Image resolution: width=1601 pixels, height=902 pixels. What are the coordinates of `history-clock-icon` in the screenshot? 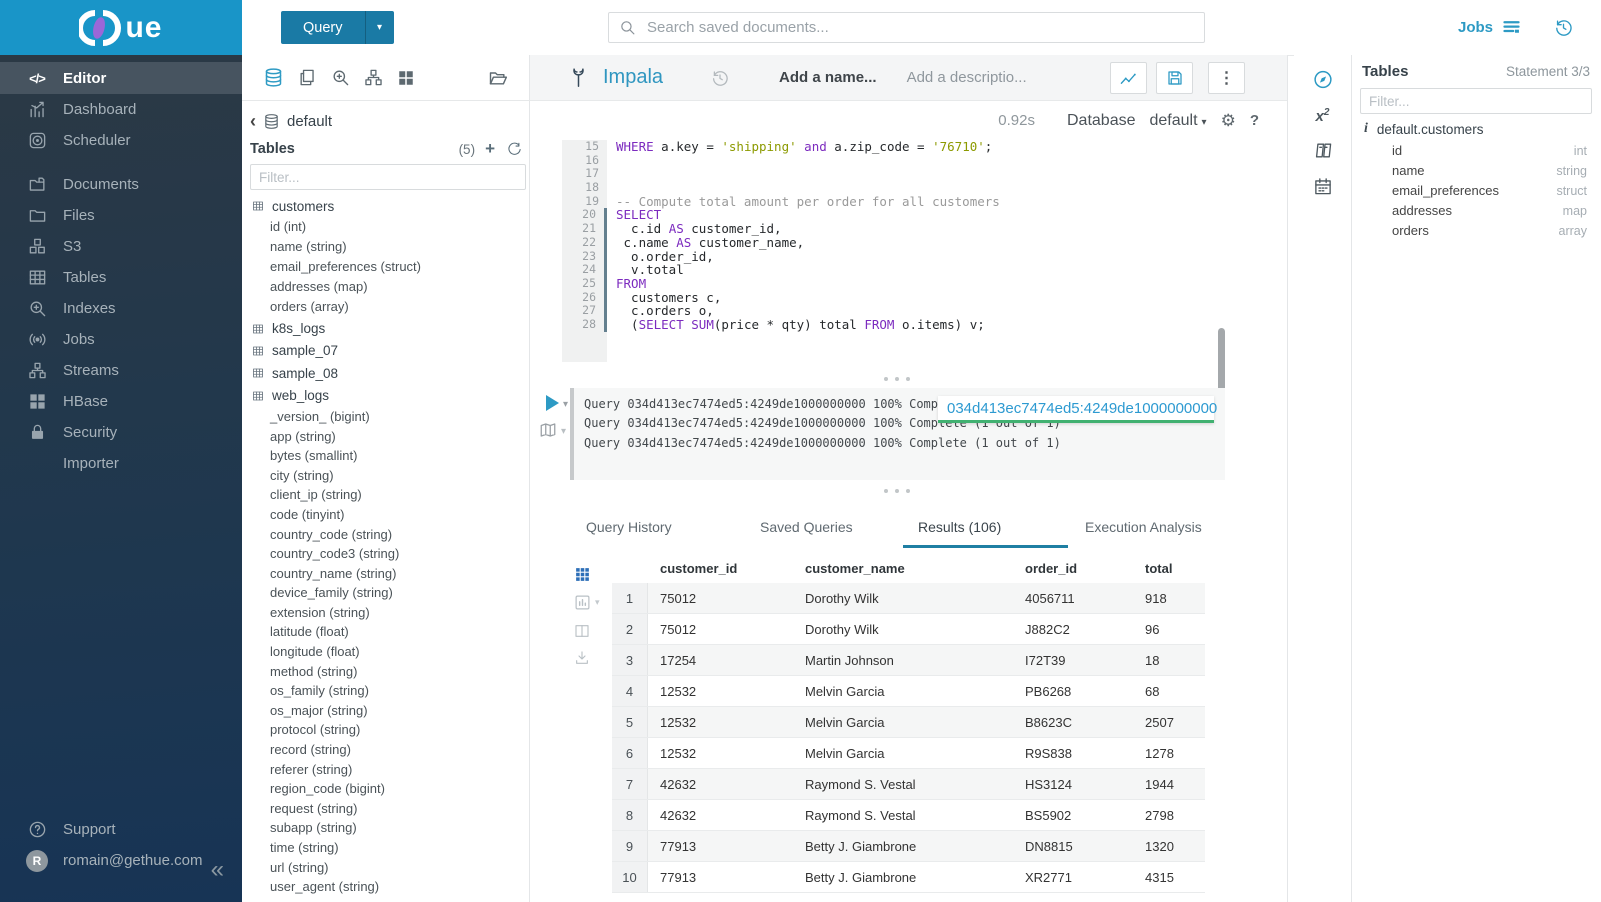 It's located at (1563, 27).